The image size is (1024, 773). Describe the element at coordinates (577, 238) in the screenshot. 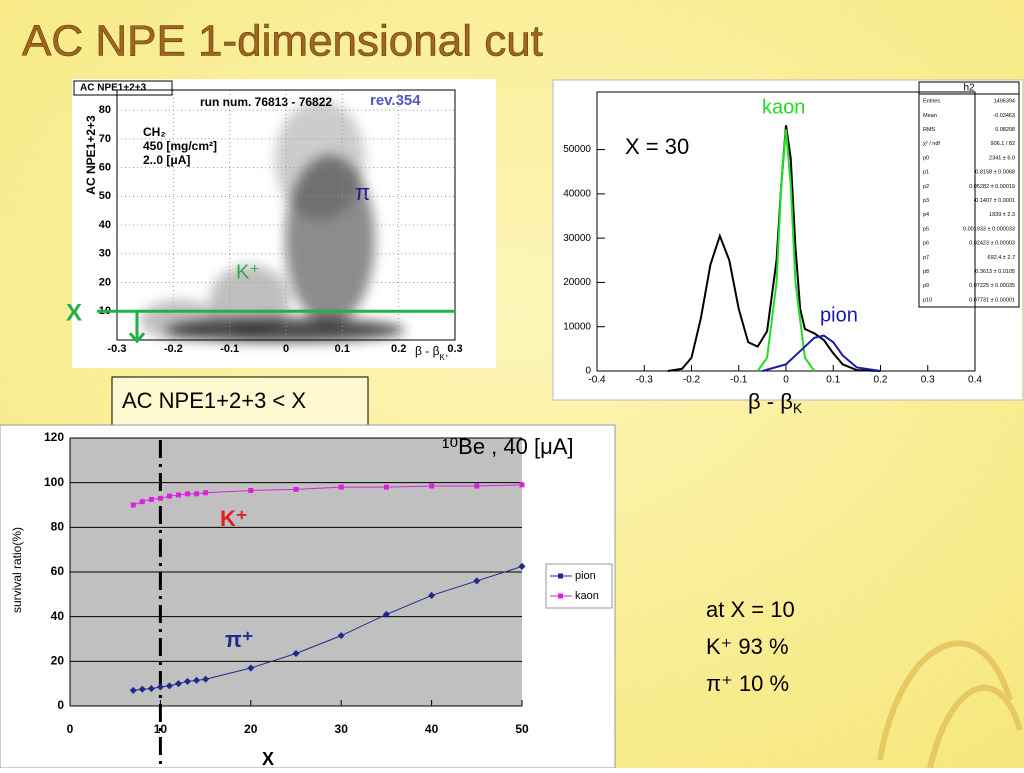

I see `y-tick-label: 30000` at that location.